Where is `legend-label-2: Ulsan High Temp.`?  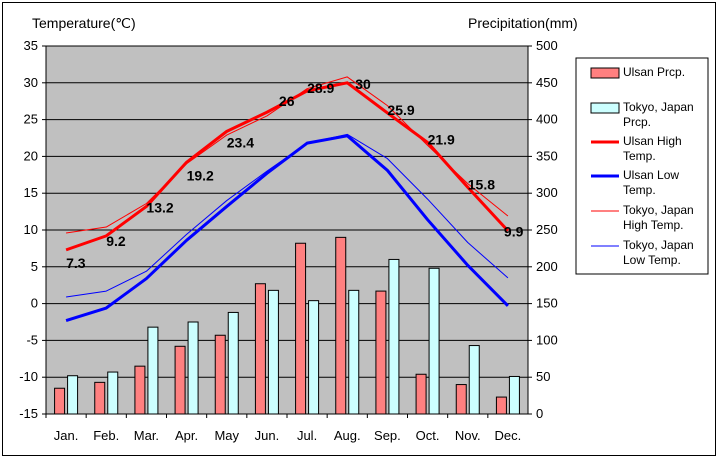 legend-label-2: Ulsan High Temp. is located at coordinates (652, 148).